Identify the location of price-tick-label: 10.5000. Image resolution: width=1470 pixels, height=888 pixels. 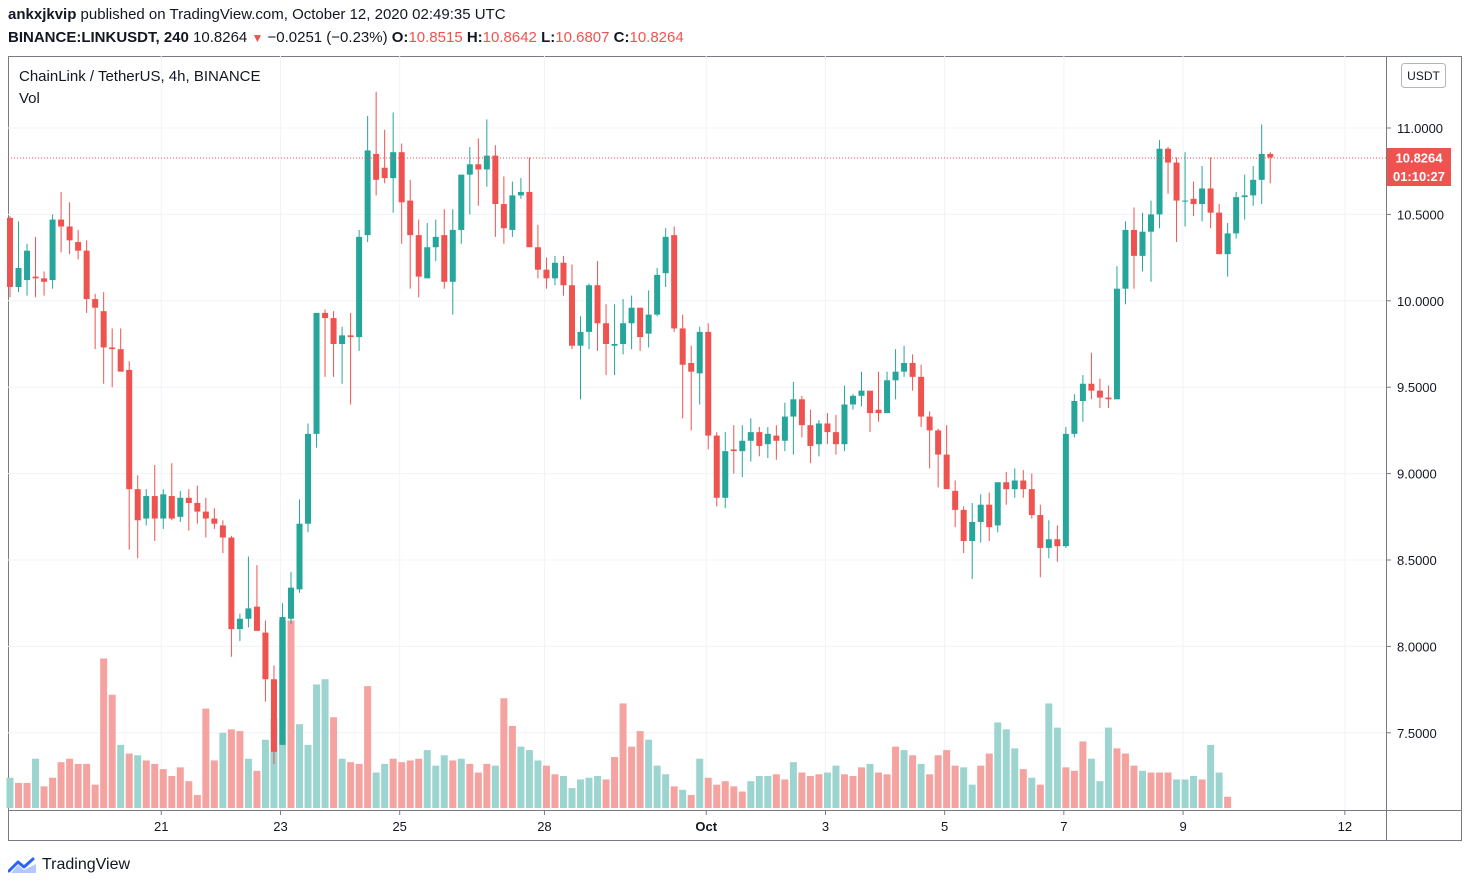
(1420, 214).